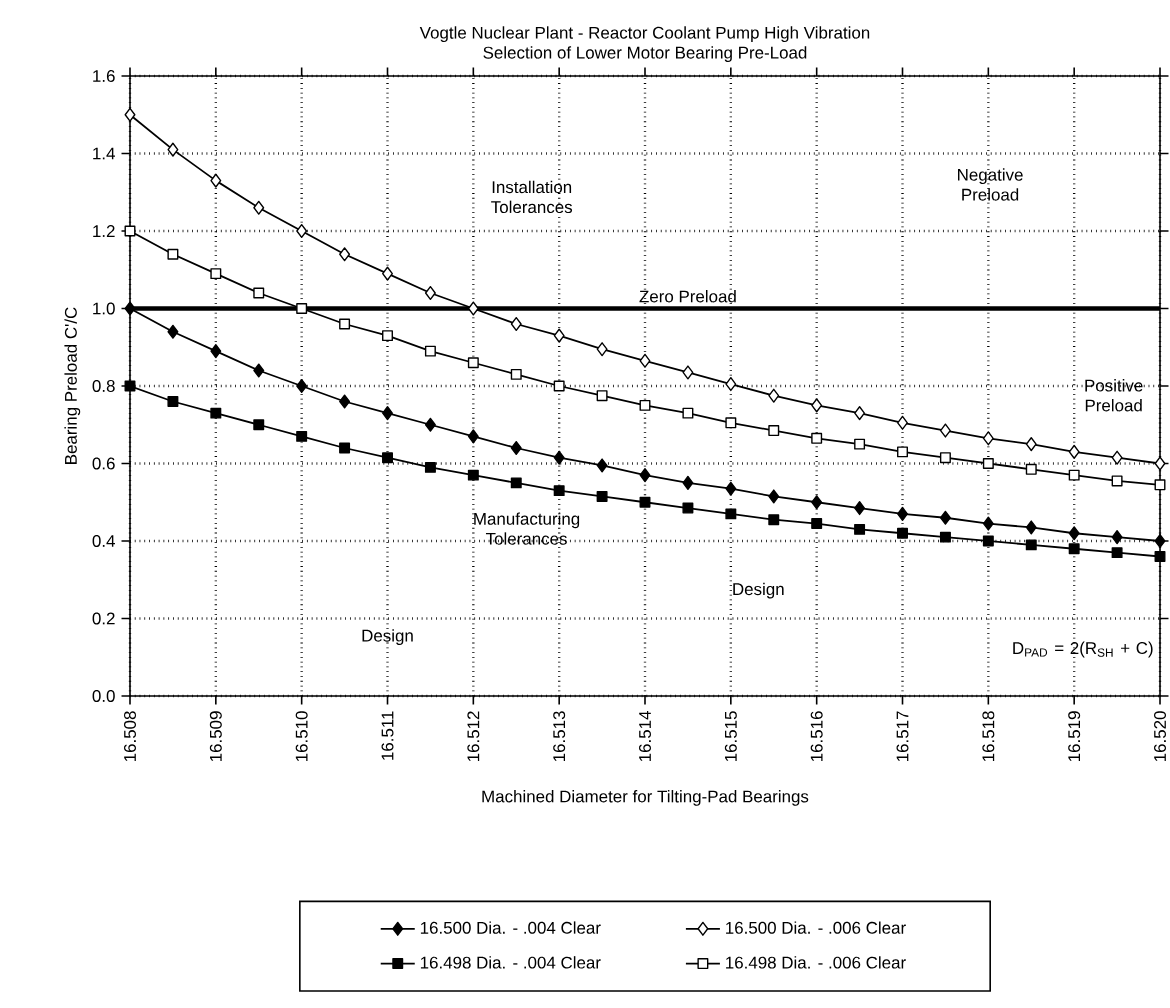 The height and width of the screenshot is (1008, 1170). I want to click on annotation: D$_{PAD}$ = 2(R$_{SH}$ + C), so click(1083, 649).